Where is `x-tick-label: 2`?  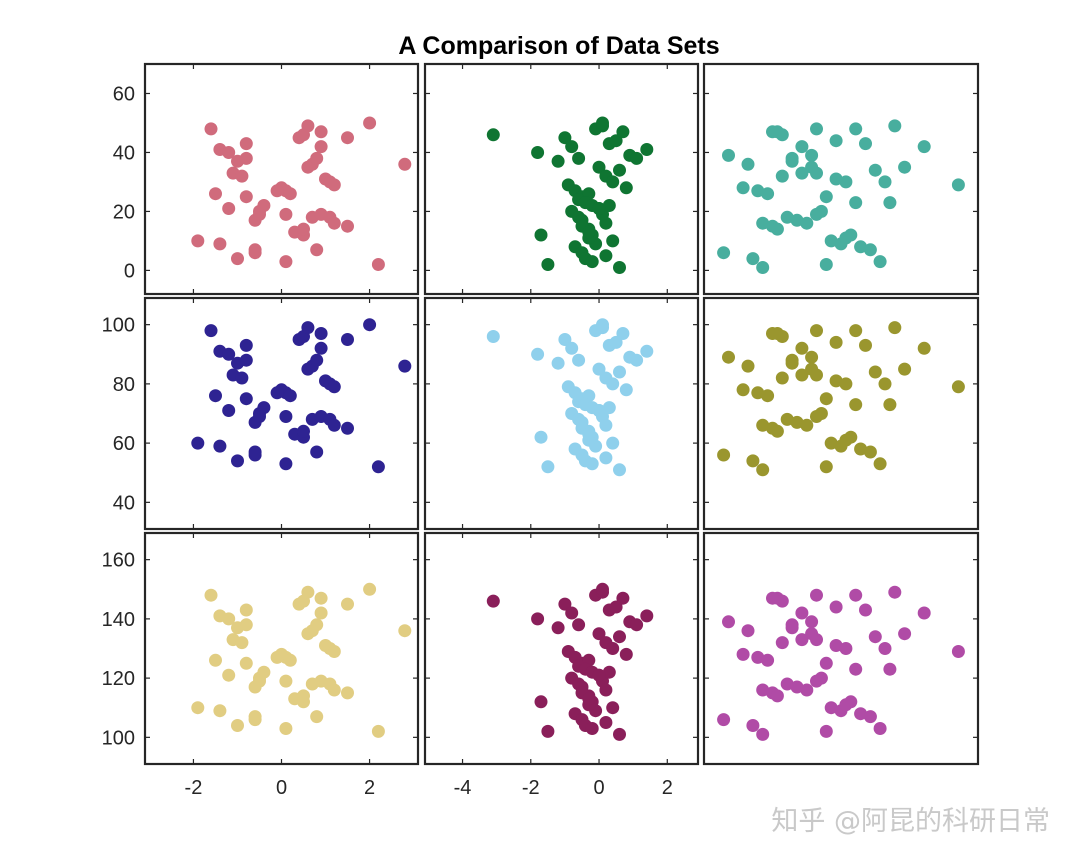 x-tick-label: 2 is located at coordinates (667, 788).